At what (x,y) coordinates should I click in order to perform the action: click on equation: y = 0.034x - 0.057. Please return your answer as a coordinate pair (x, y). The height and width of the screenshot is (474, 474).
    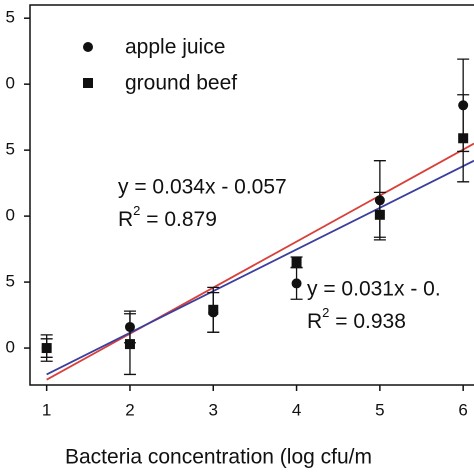
    Looking at the image, I should click on (202, 187).